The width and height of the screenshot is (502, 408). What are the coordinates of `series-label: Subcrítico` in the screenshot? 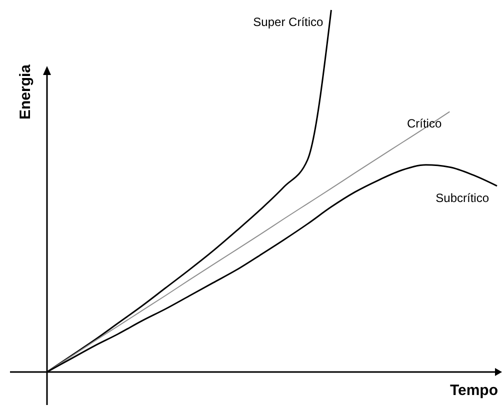 It's located at (463, 197).